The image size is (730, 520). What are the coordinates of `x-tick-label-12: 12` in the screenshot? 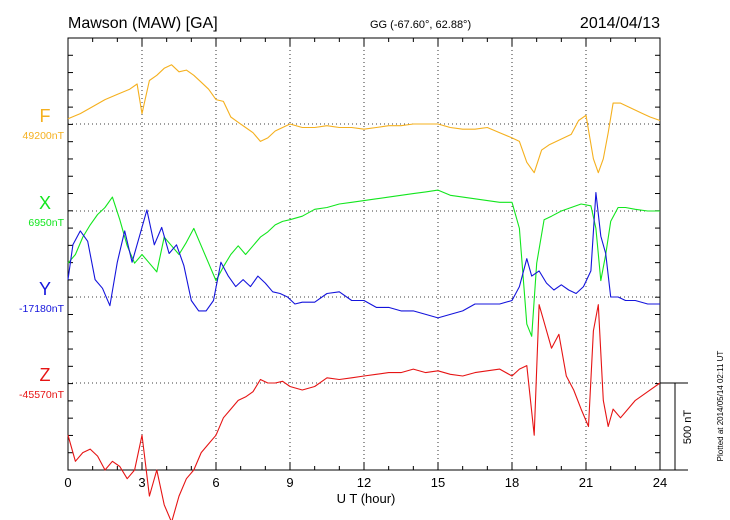 It's located at (364, 482).